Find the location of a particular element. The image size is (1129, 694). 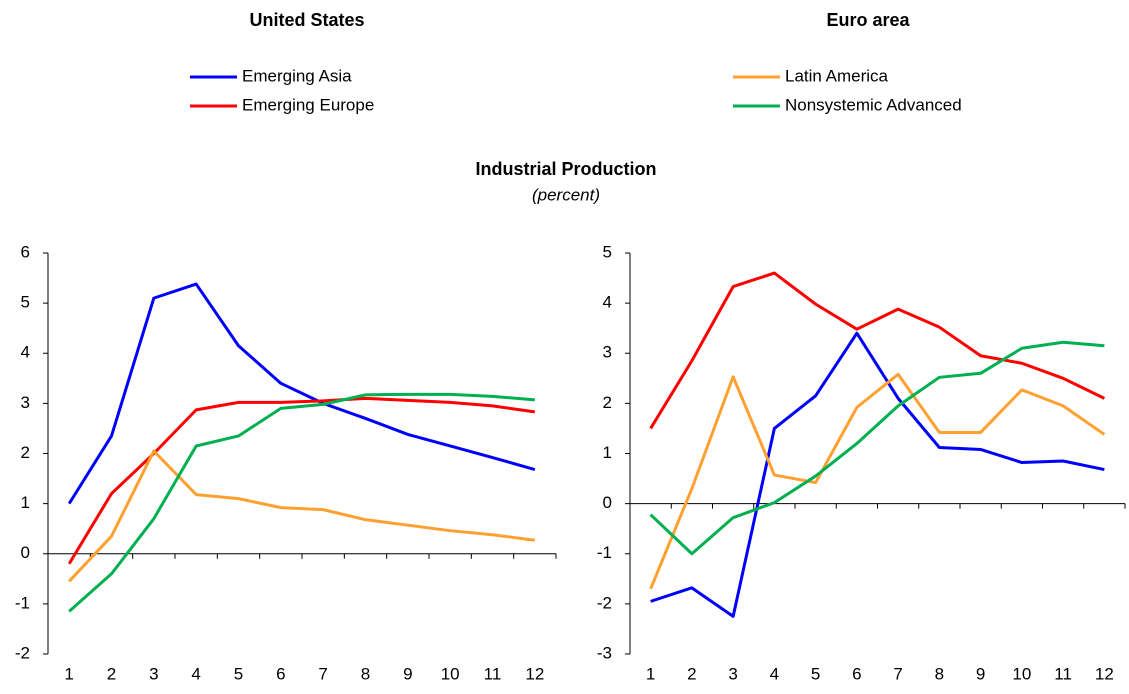

main-title: Industrial Production is located at coordinates (565, 169).